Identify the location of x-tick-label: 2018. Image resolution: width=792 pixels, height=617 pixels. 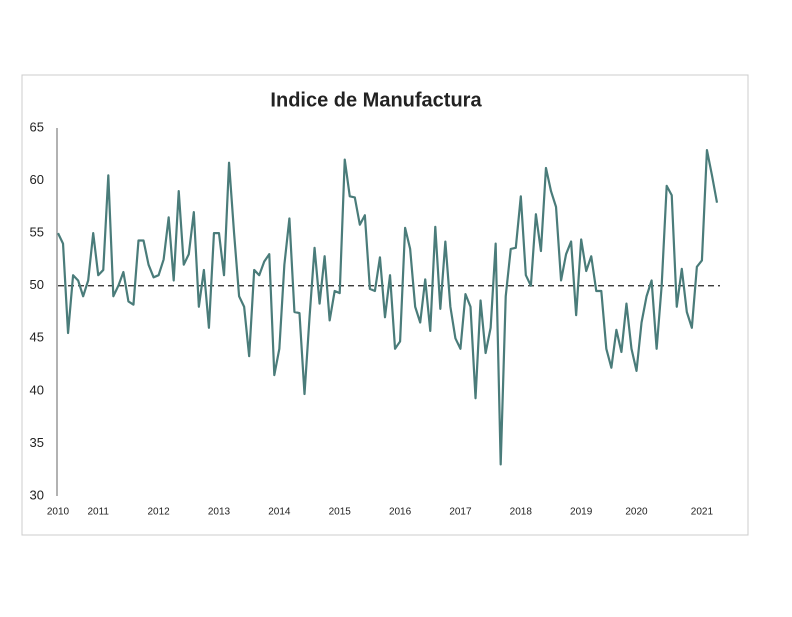
(521, 512).